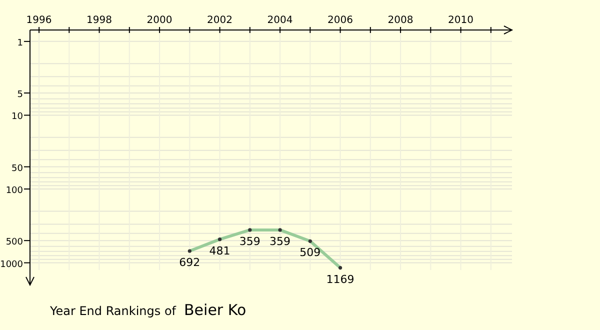  I want to click on x-tick-label: 2000, so click(159, 20).